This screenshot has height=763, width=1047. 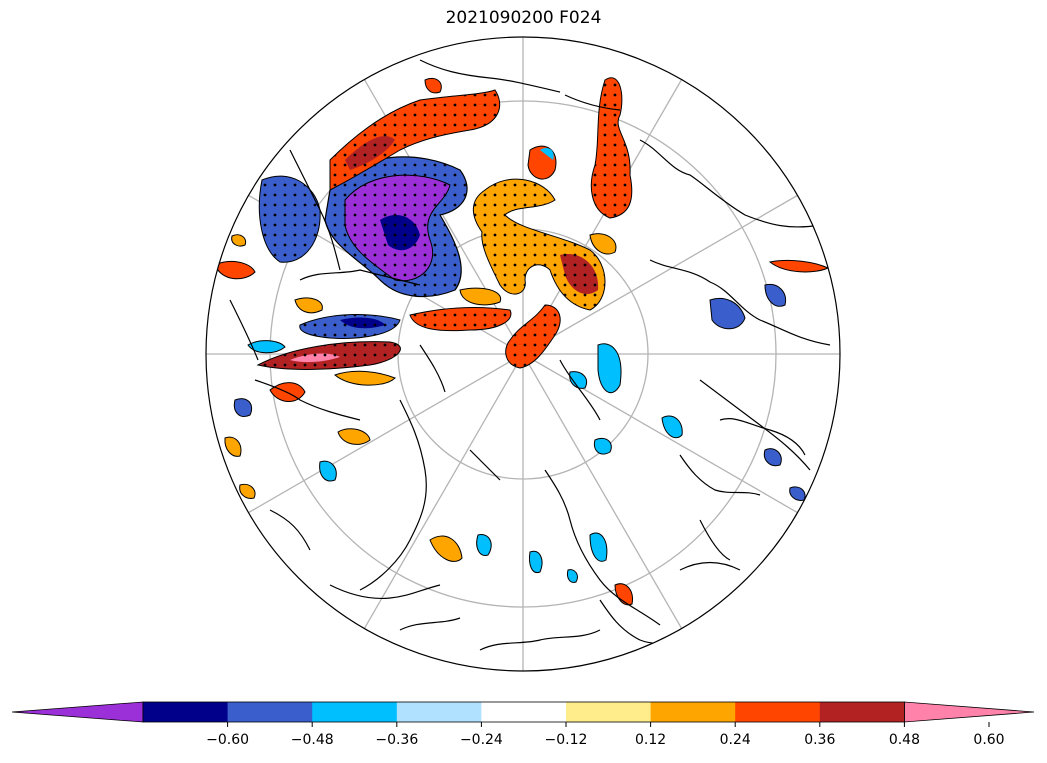 I want to click on map-title: 2021090200 F024, so click(x=523, y=18).